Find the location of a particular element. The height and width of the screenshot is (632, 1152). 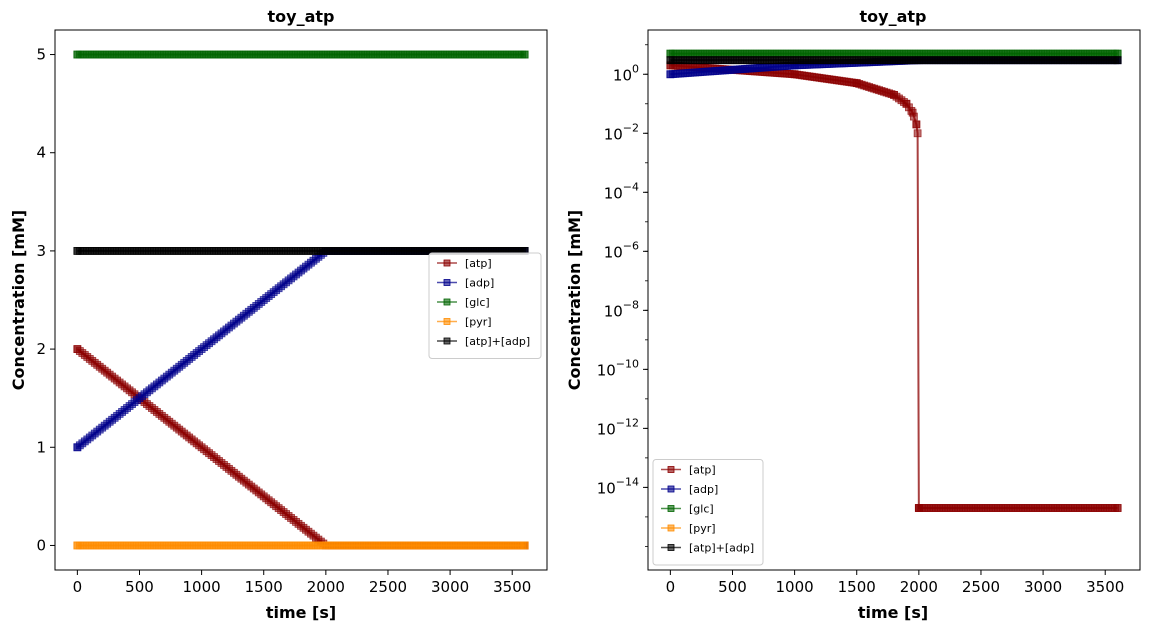

y-tick-label: 10⁻⁴ is located at coordinates (621, 191).